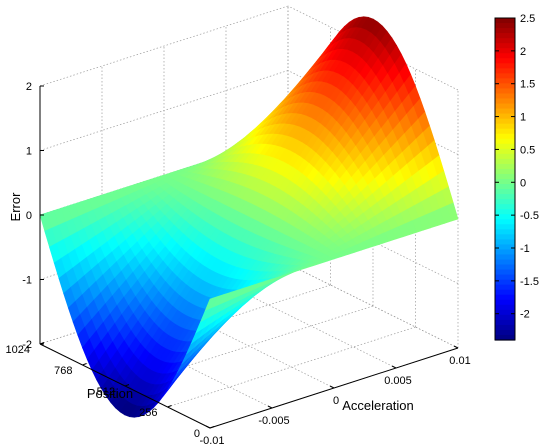  I want to click on colorbar: 2.5 2 1.5 1 0.5 0 -0.5 -1 -1.5 -2, so click(516, 177).